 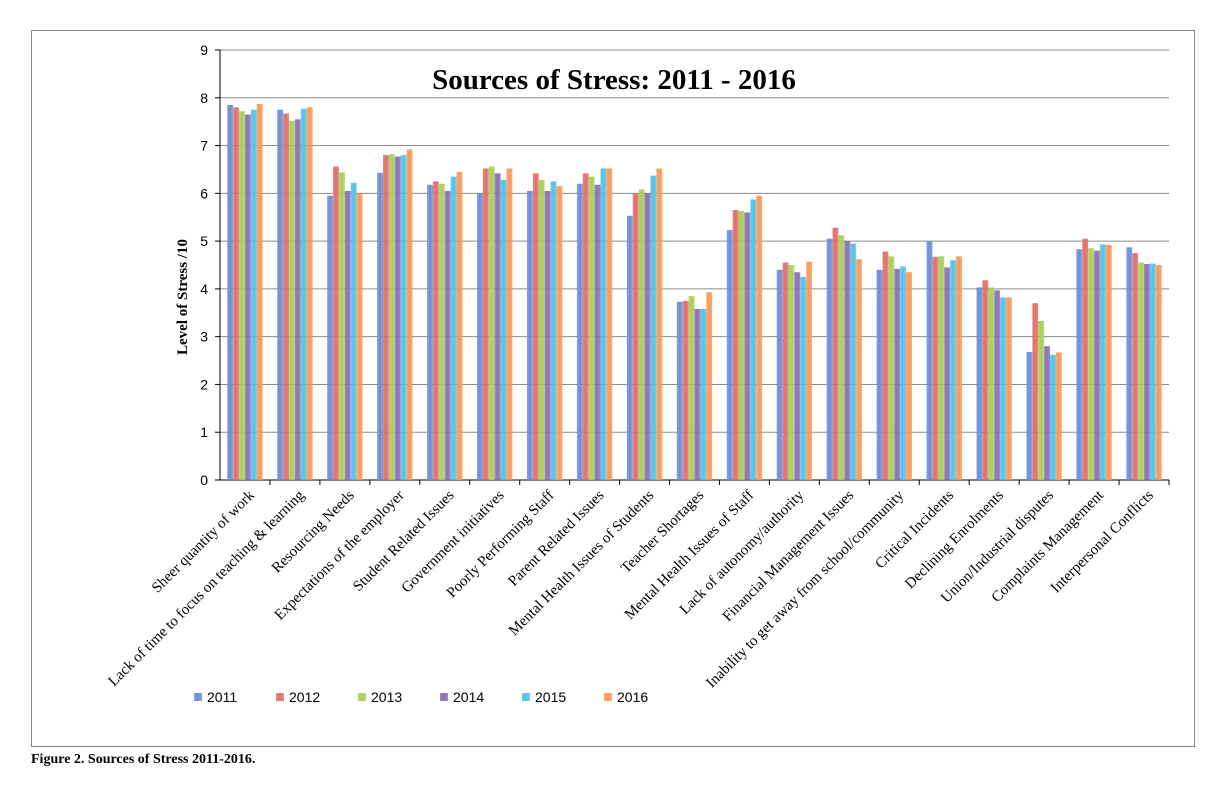 I want to click on legend-label: 2011, so click(x=222, y=697).